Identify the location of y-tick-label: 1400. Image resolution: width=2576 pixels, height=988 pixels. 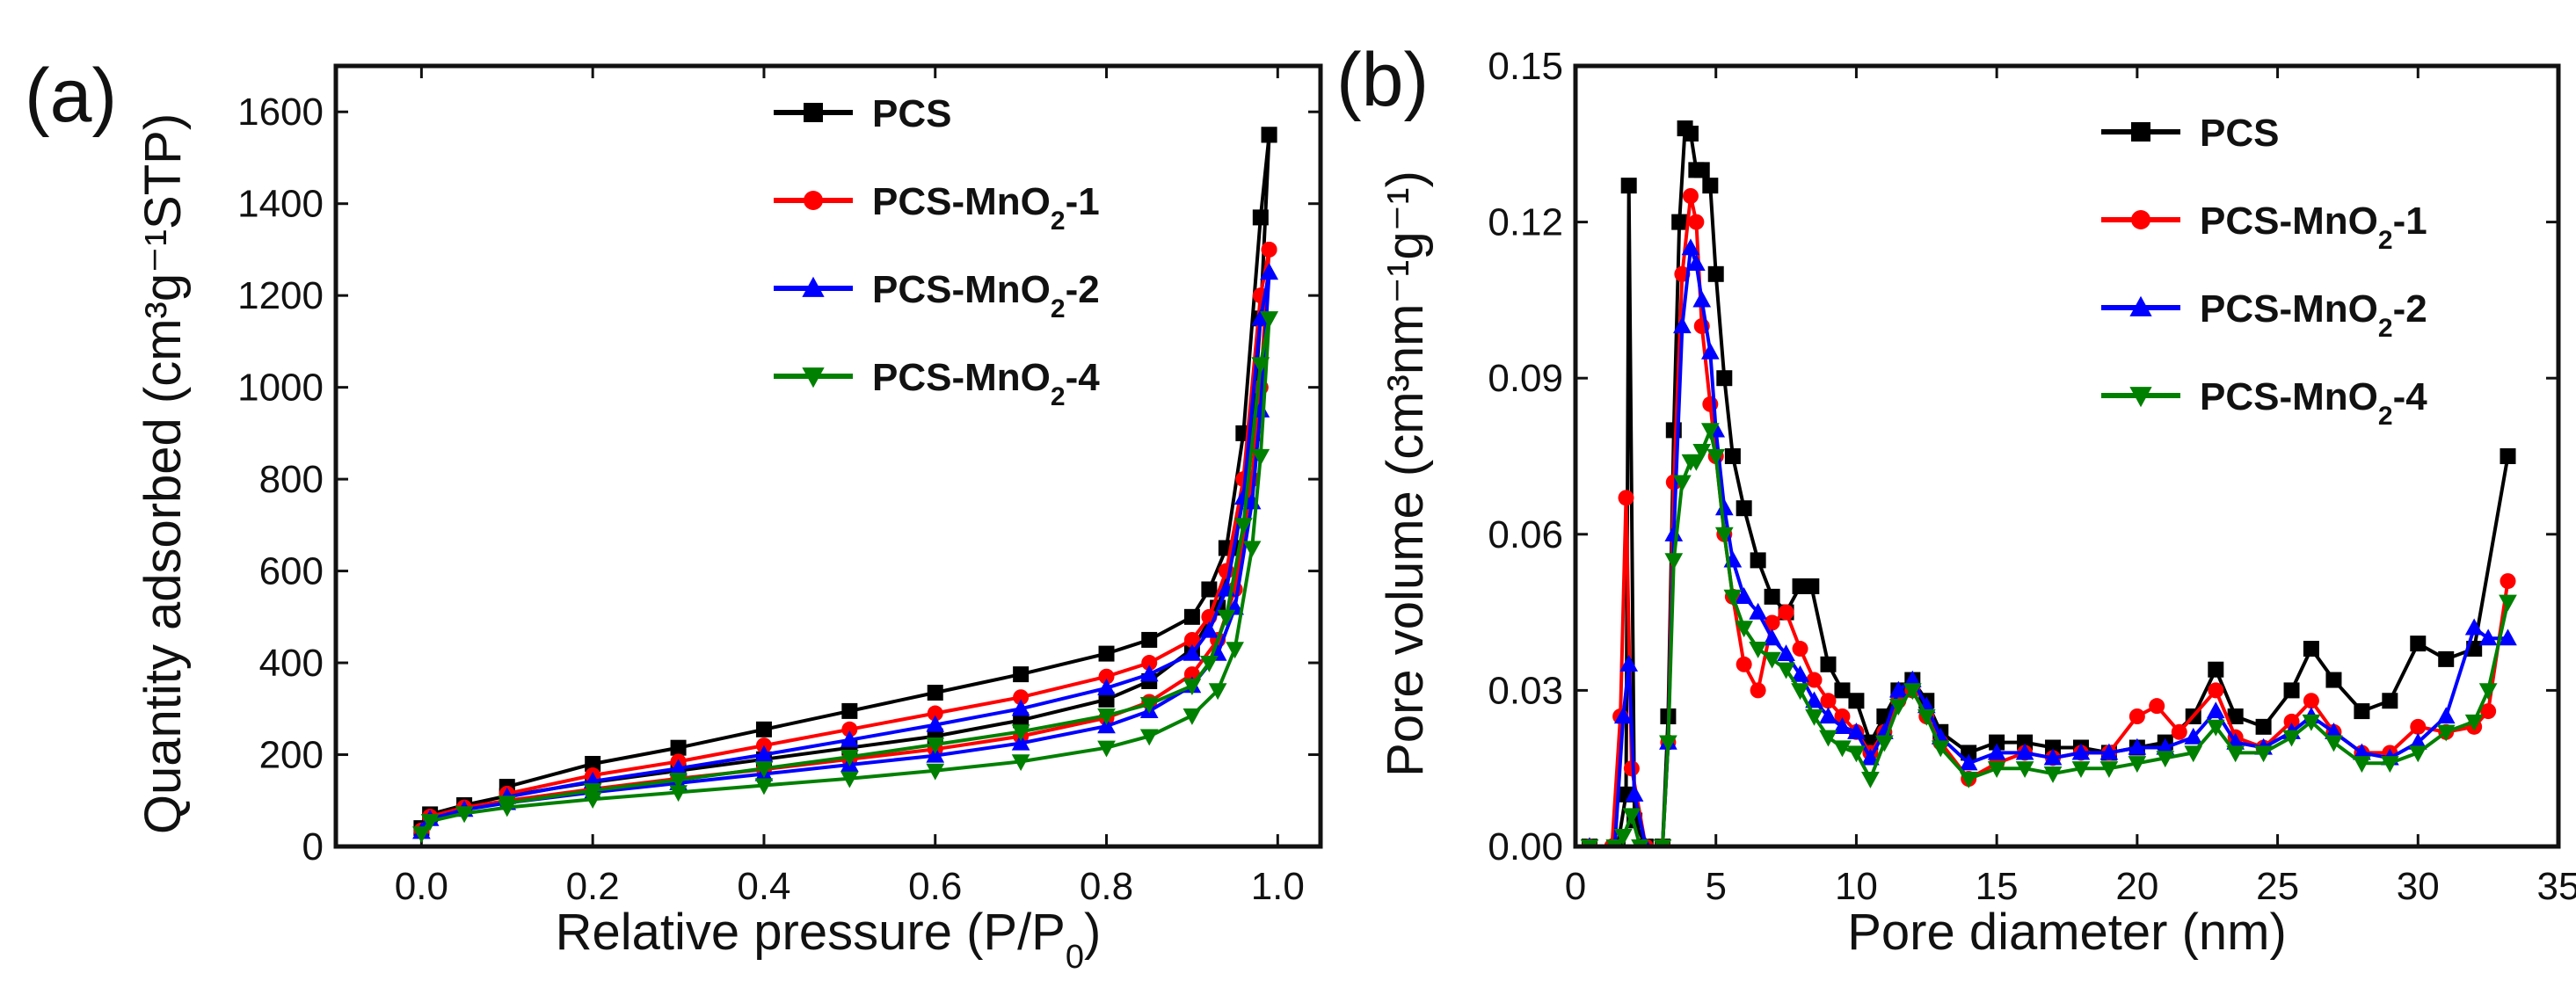
(280, 204).